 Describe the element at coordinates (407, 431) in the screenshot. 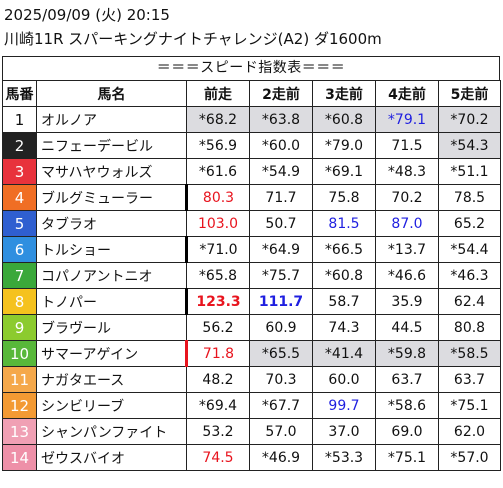

I see `speed-index-cell: 69.0` at that location.